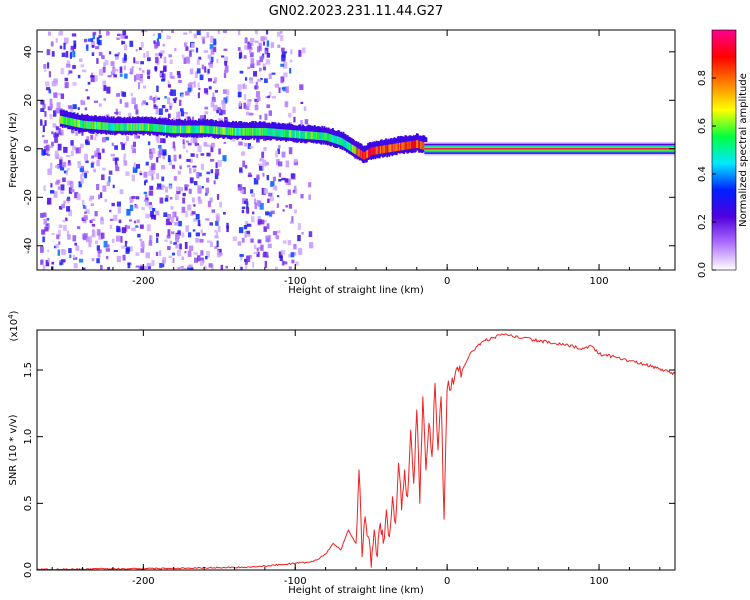 This screenshot has height=600, width=750. Describe the element at coordinates (367, 136) in the screenshot. I see `doppler-track` at that location.